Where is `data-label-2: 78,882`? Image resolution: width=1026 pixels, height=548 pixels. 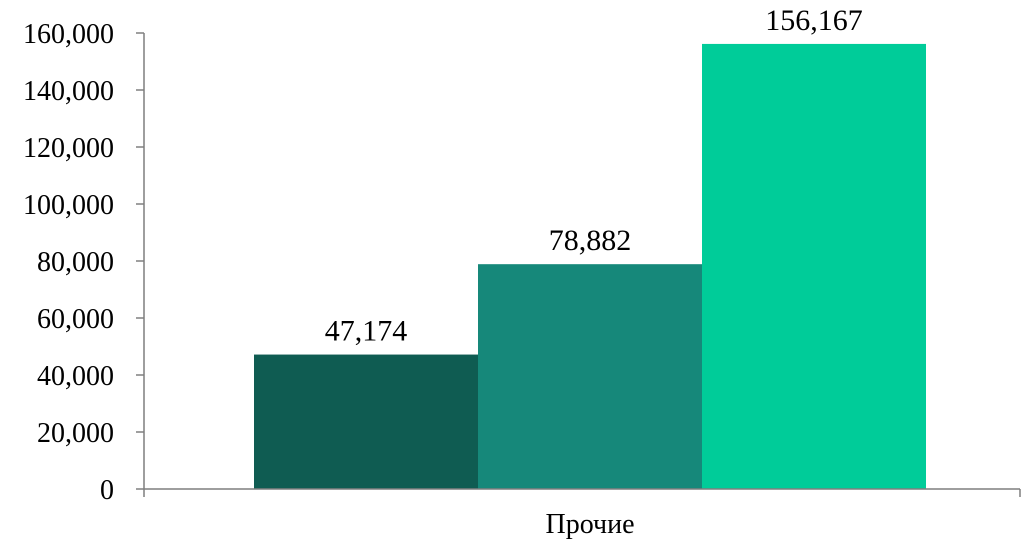 data-label-2: 78,882 is located at coordinates (590, 240).